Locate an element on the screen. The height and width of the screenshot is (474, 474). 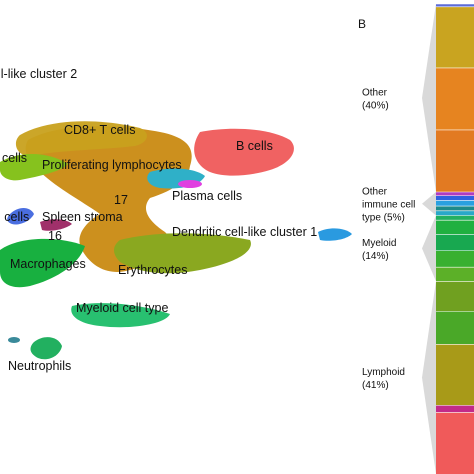
group-label-line: (40%) is located at coordinates (375, 106).